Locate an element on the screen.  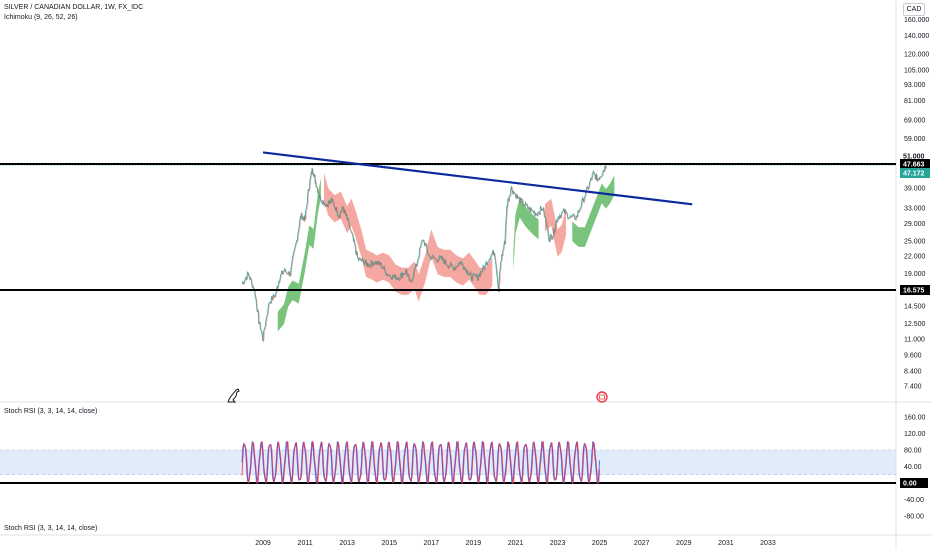
time-tick-label: 2027 is located at coordinates (642, 543).